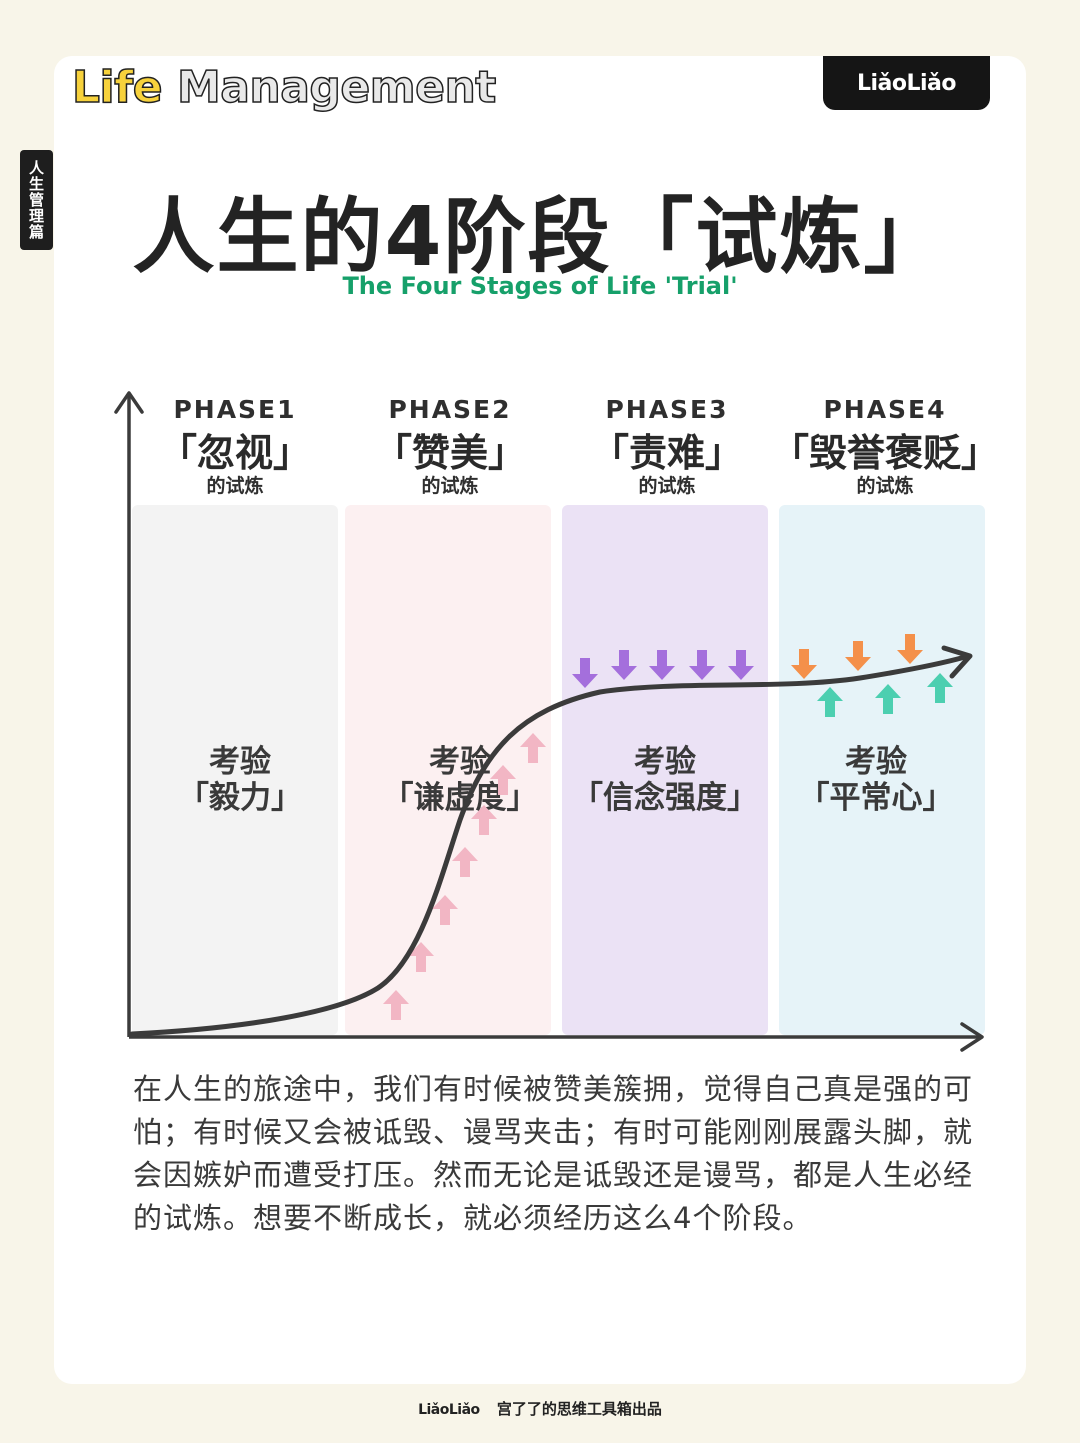 This screenshot has height=1443, width=1080. What do you see at coordinates (666, 409) in the screenshot?
I see `phase-number-3: PHASE3` at bounding box center [666, 409].